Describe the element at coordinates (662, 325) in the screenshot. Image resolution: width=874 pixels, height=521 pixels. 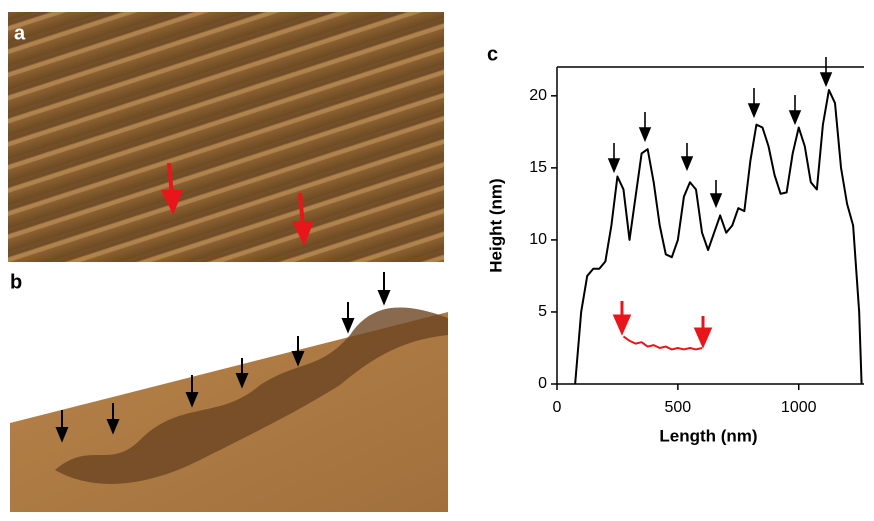
I see `red-arrows-c` at that location.